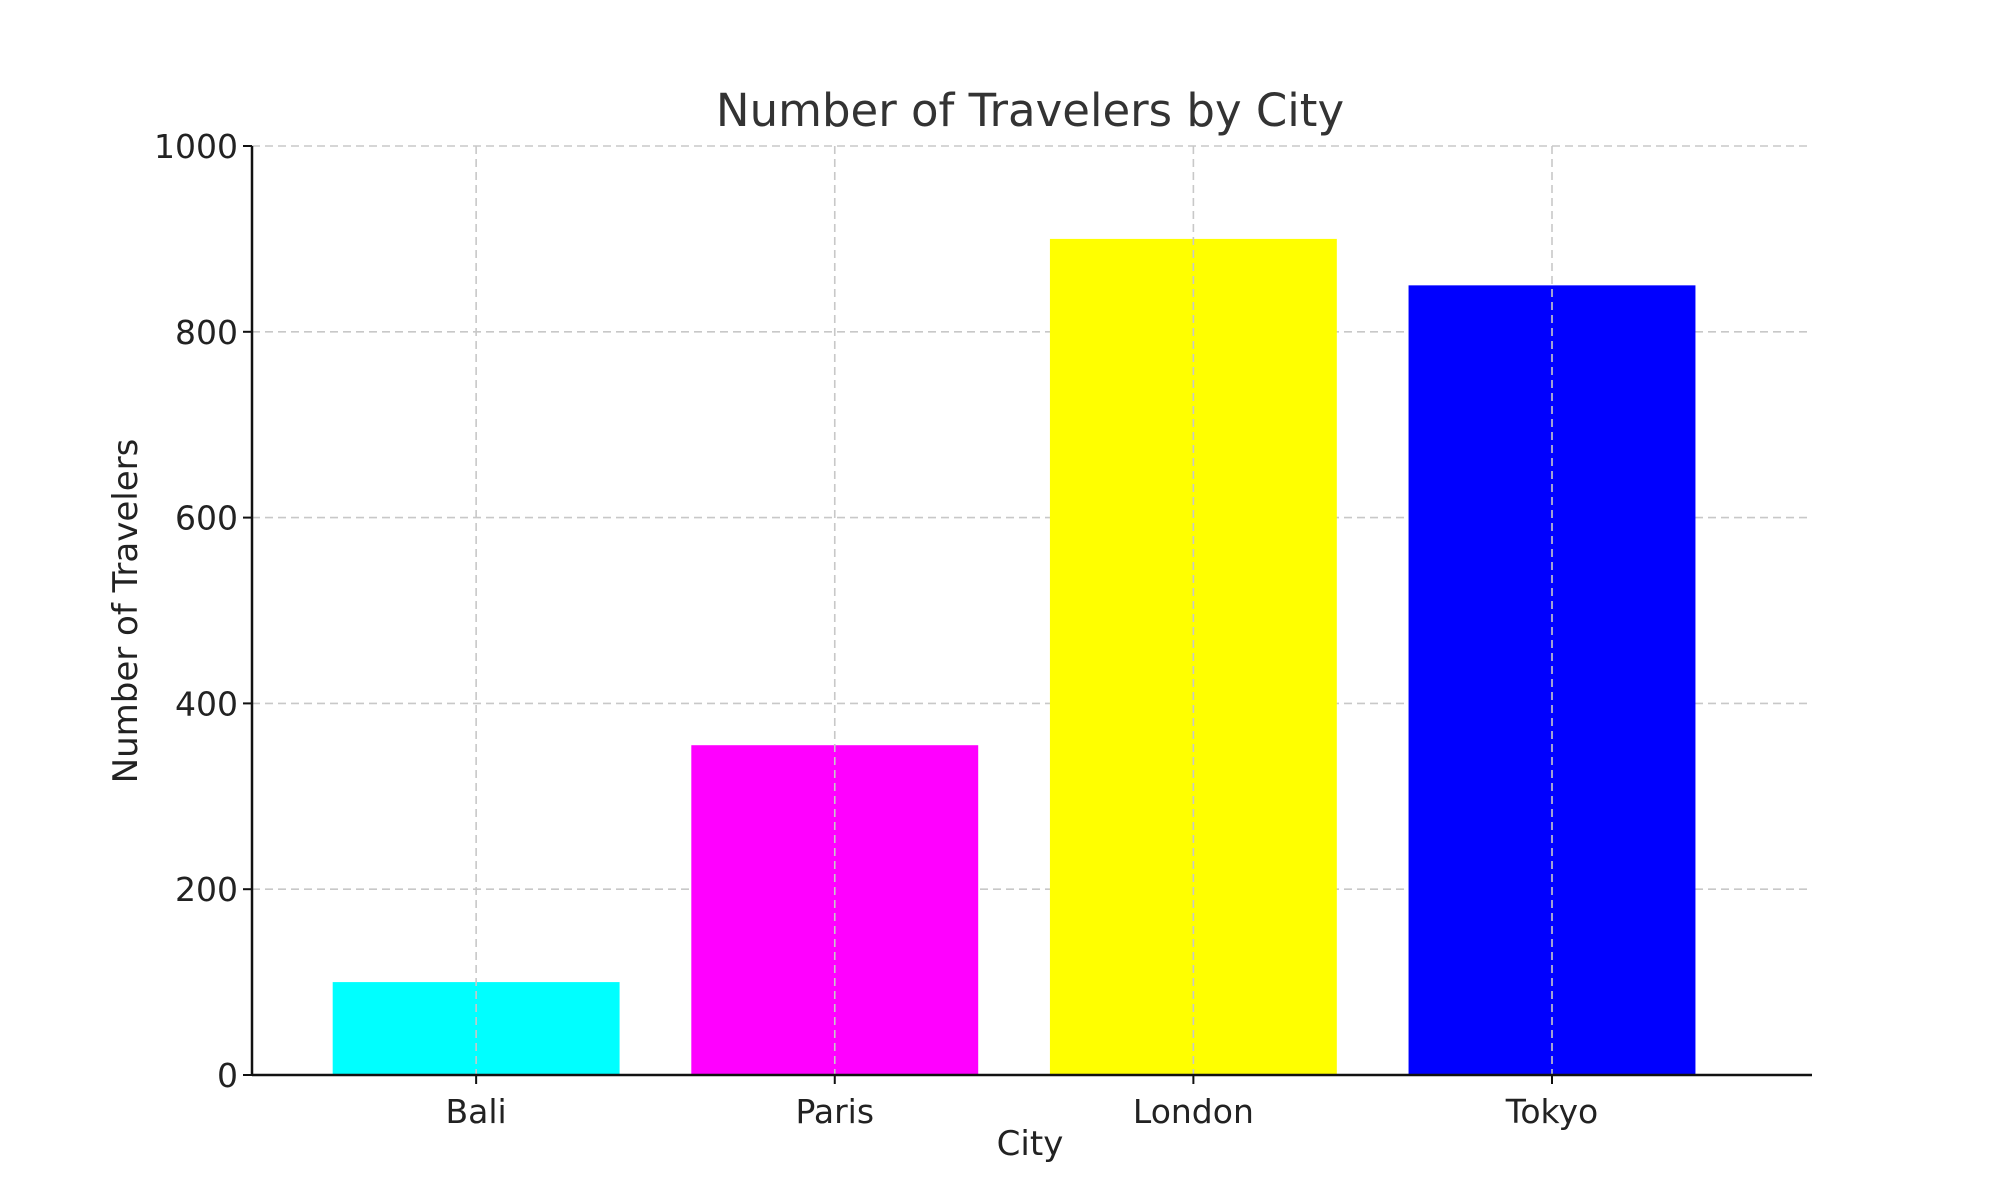  Describe the element at coordinates (835, 910) in the screenshot. I see `bar-paris` at that location.